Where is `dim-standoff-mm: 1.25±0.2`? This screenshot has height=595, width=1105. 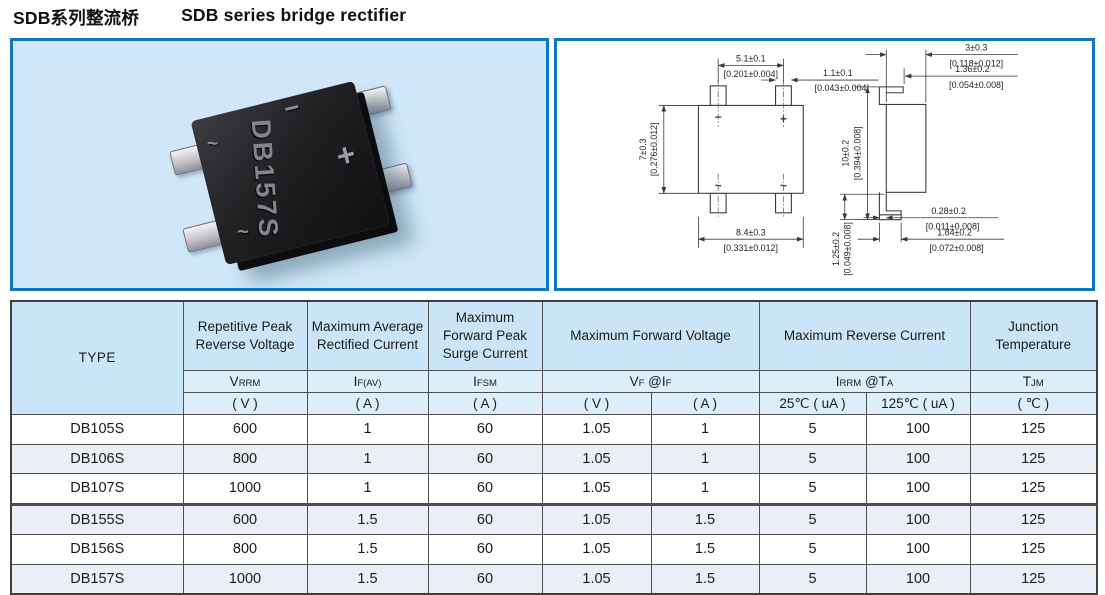 dim-standoff-mm: 1.25±0.2 is located at coordinates (836, 249).